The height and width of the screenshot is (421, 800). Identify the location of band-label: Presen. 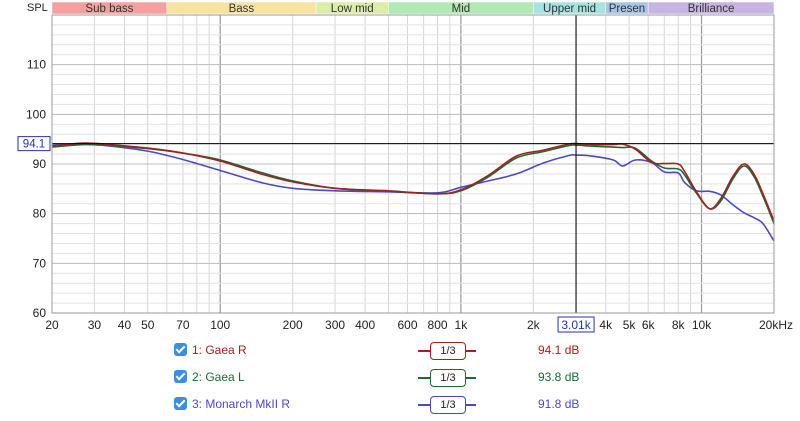
(627, 9).